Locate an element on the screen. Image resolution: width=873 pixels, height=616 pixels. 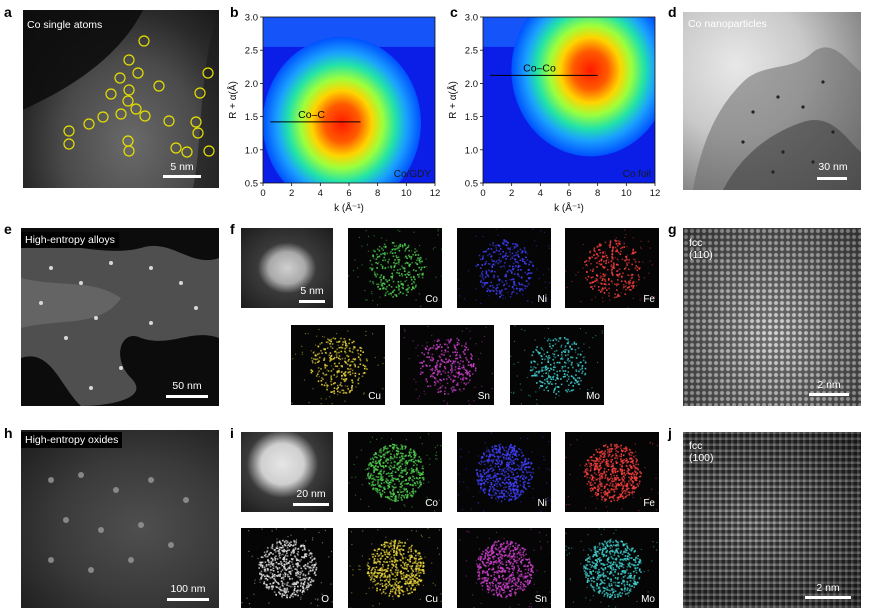
panel-label-h: h is located at coordinates (8, 433).